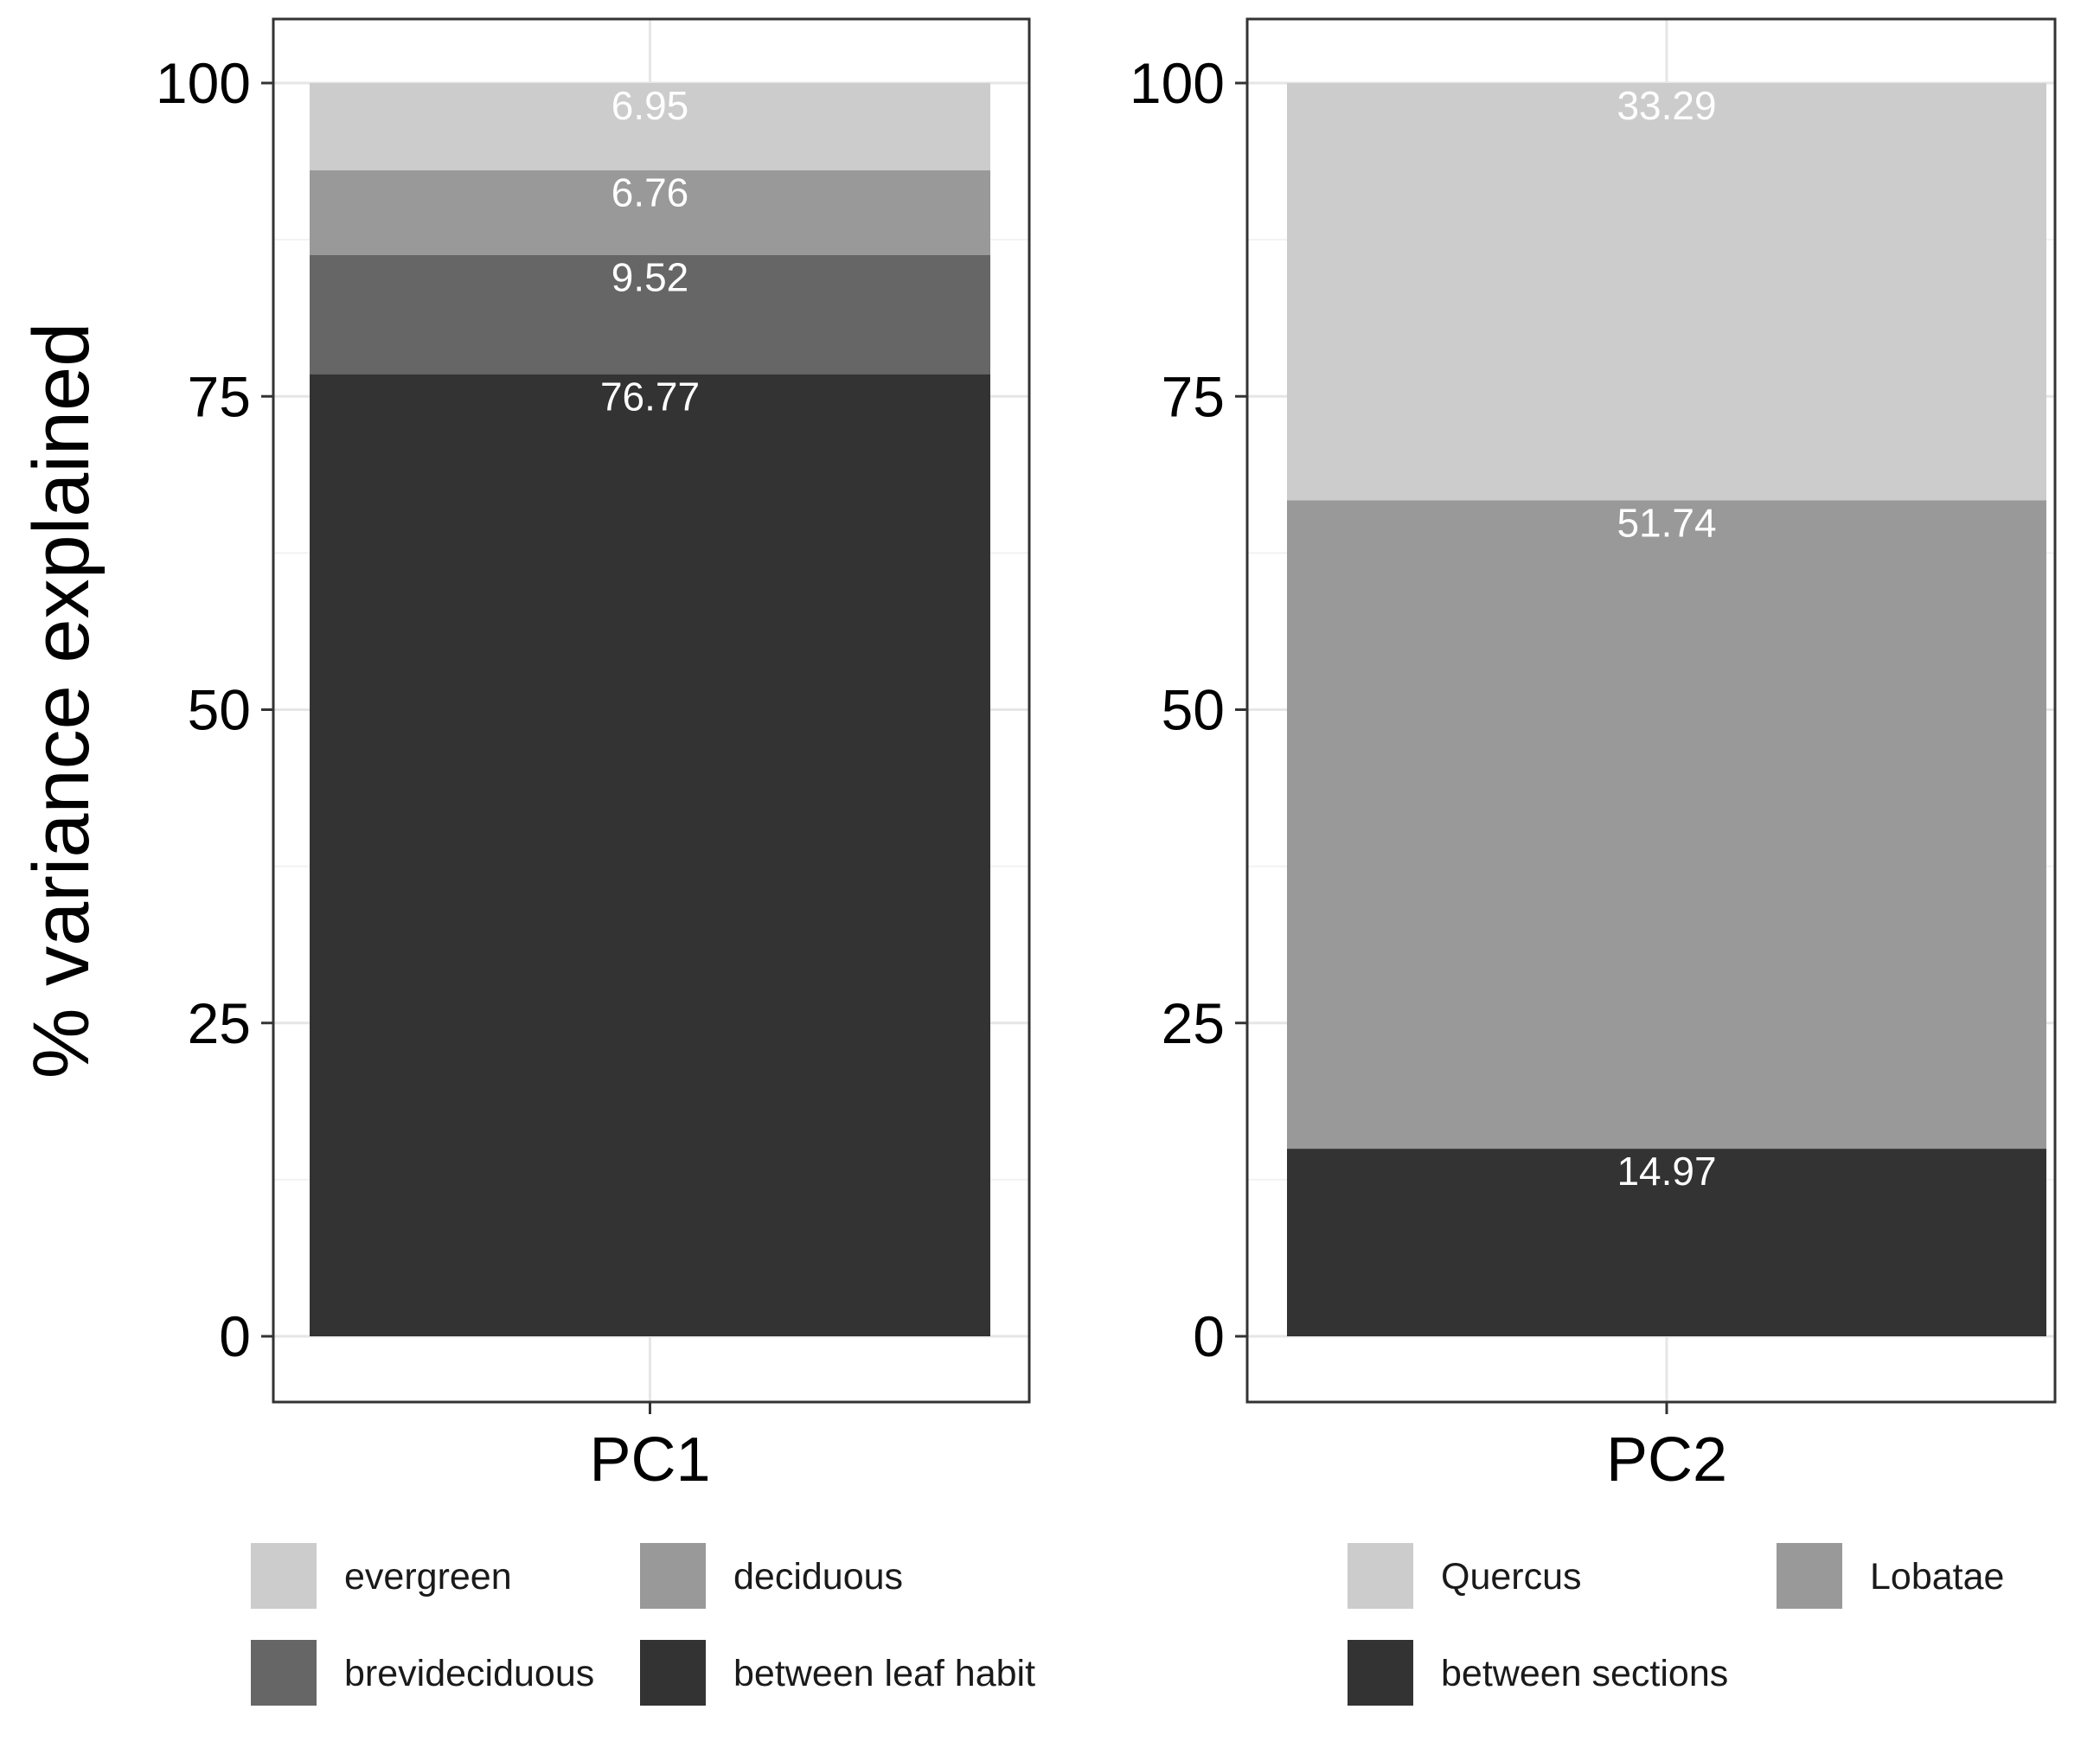 The image size is (2100, 1748). What do you see at coordinates (650, 397) in the screenshot?
I see `data-label: 76.77` at bounding box center [650, 397].